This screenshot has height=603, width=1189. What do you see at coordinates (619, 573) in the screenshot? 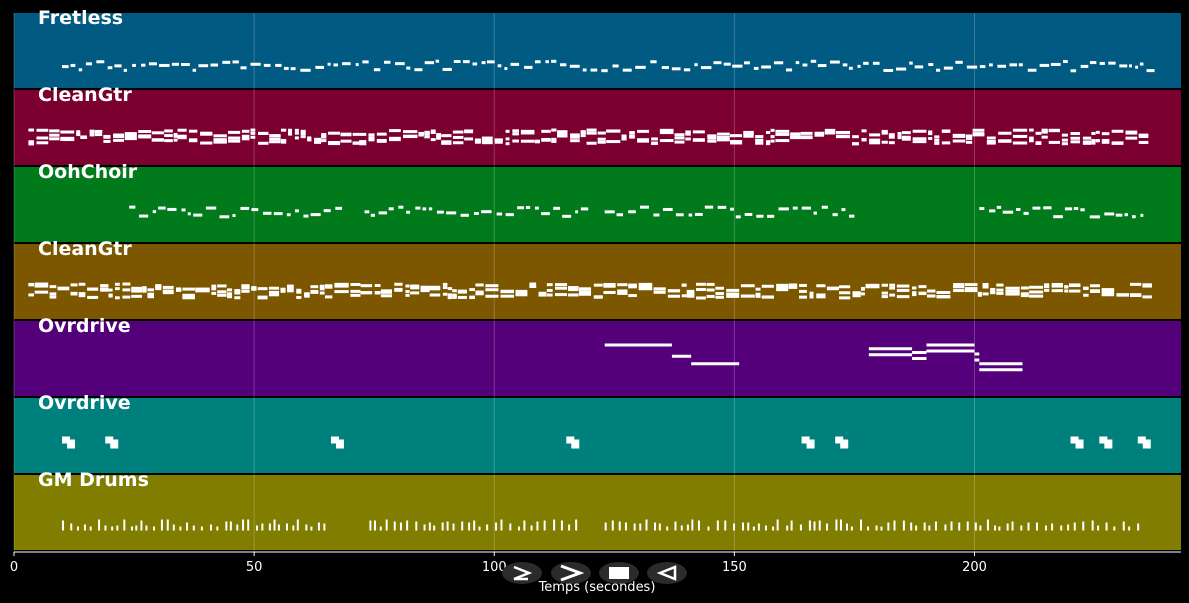
I see `stop-button` at bounding box center [619, 573].